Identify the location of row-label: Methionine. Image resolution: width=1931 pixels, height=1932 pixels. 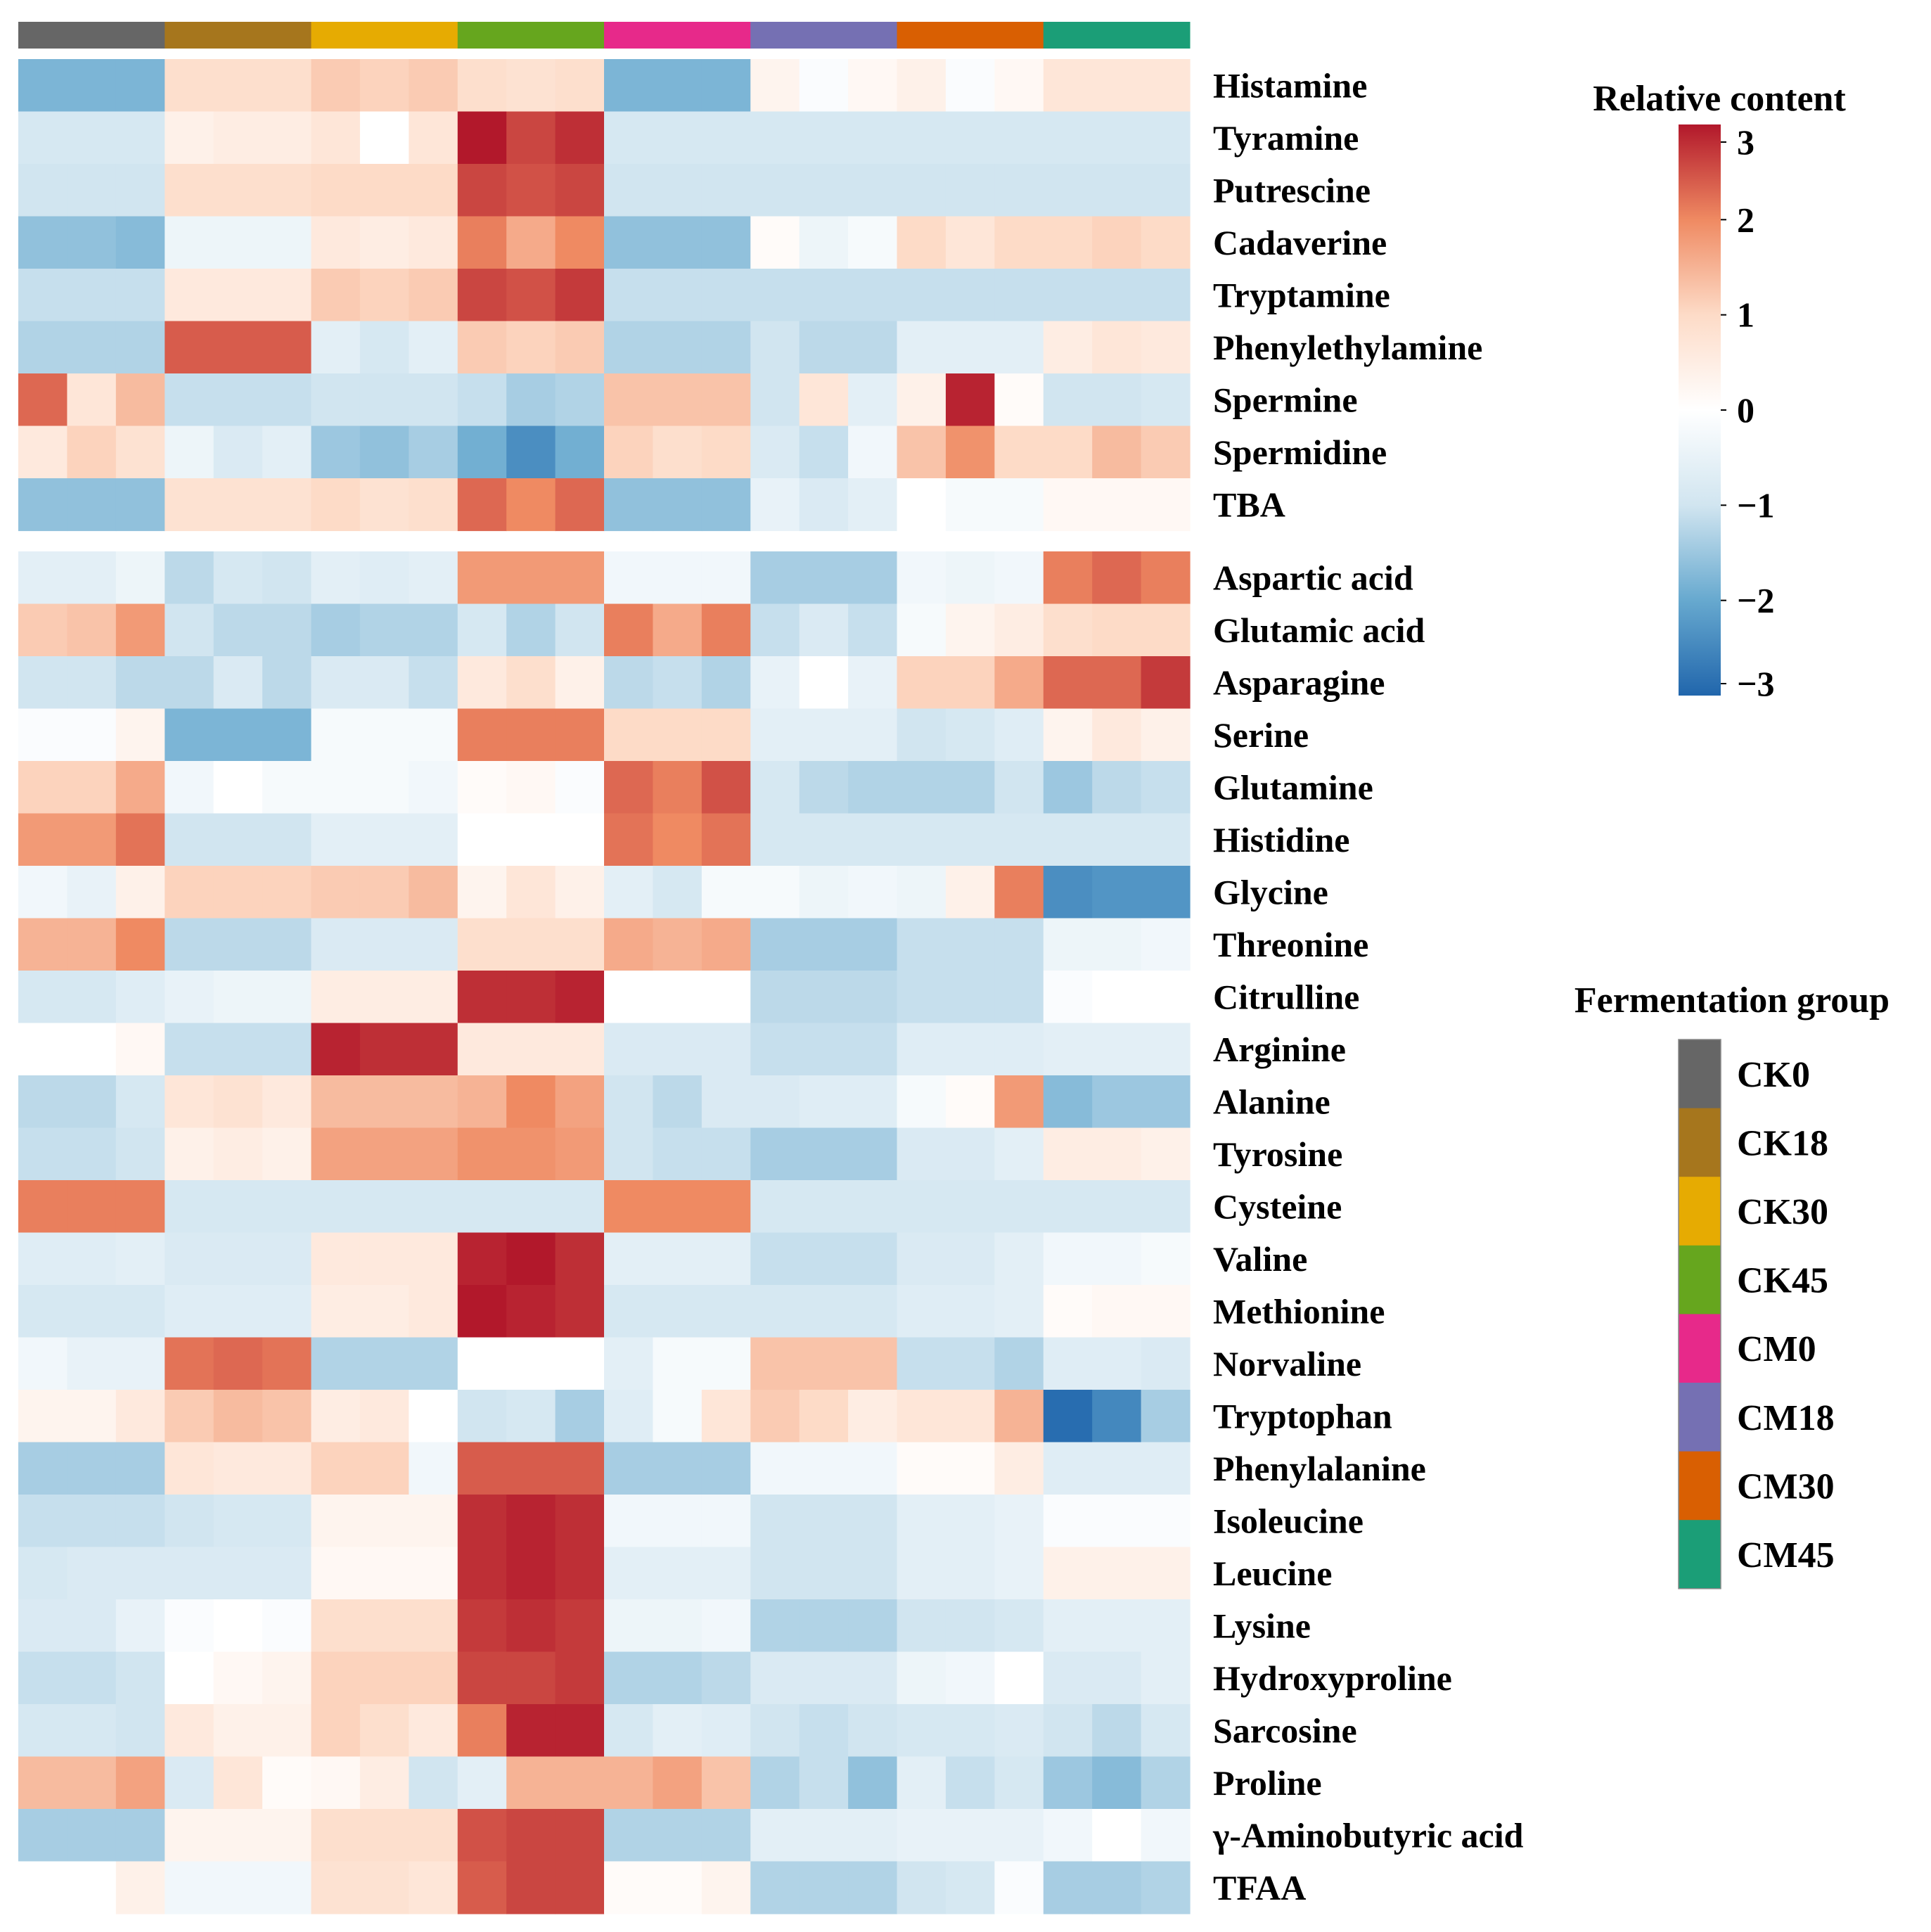
(1299, 1311).